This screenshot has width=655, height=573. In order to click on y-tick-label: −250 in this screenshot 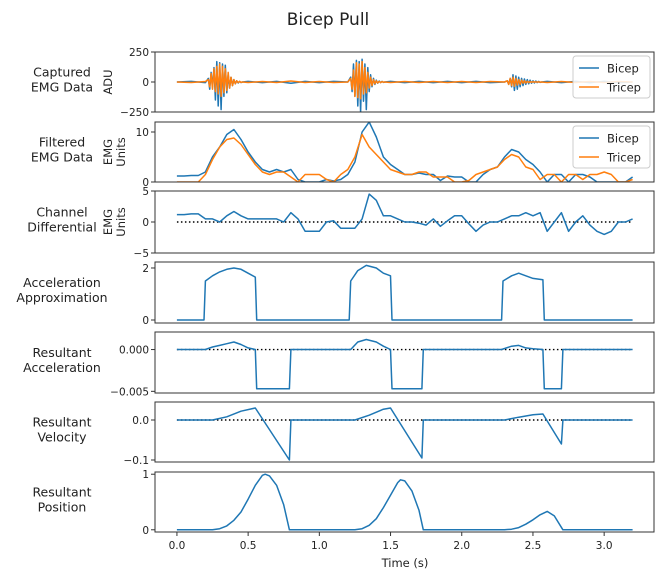, I will do `click(134, 113)`.